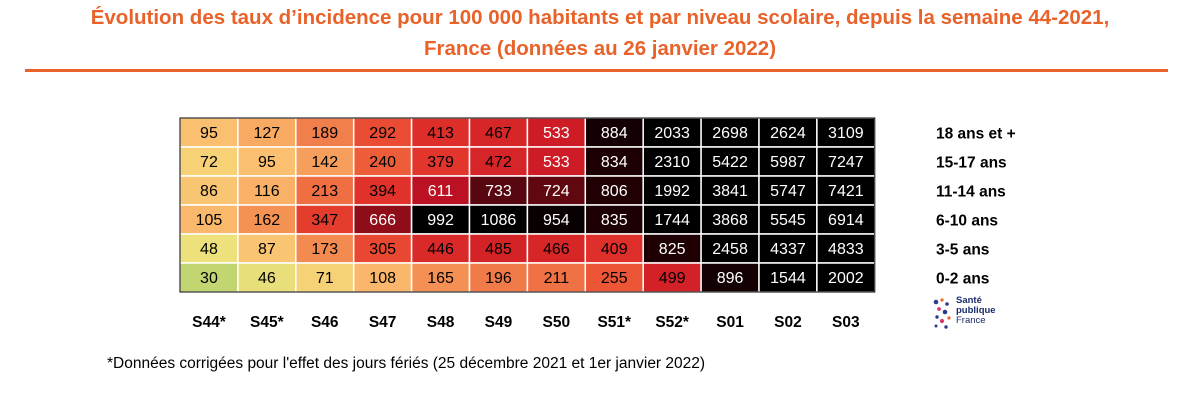  I want to click on heatmap-cell-value: 173, so click(324, 249).